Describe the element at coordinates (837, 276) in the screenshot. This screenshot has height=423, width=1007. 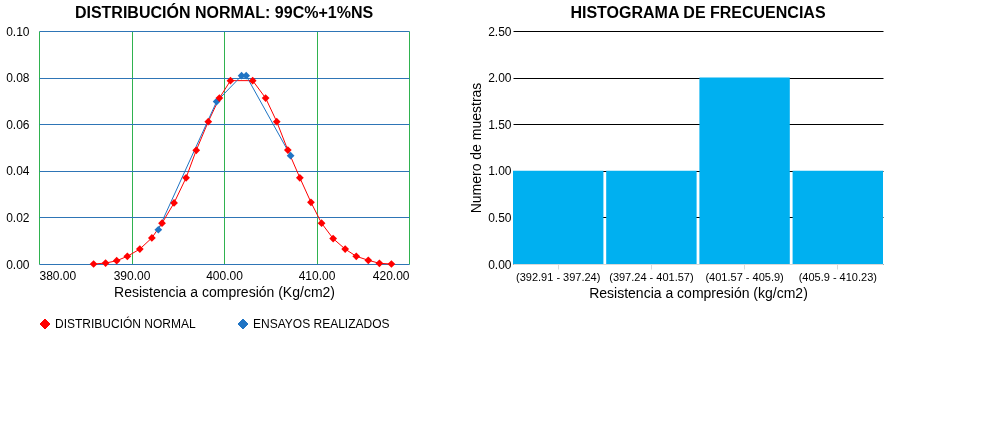
I see `x-tick-label: (405.9 - 410.23)` at that location.